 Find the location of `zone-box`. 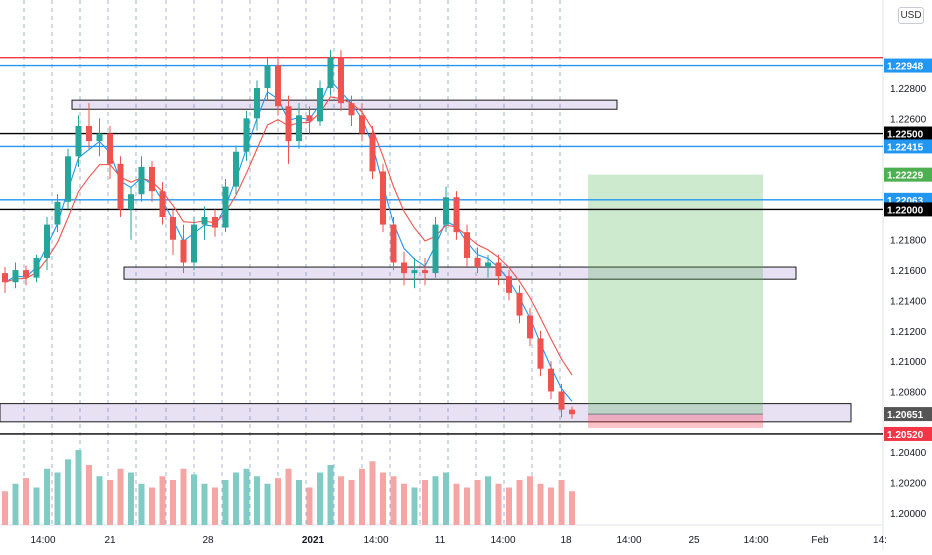

zone-box is located at coordinates (344, 104).